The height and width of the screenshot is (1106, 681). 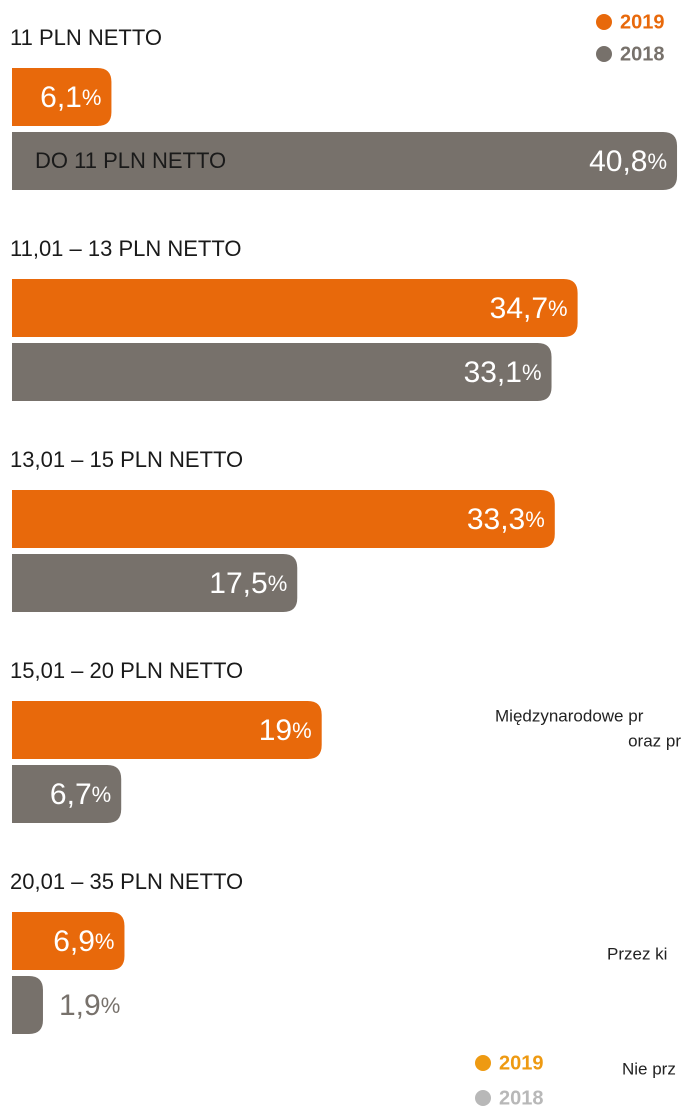 What do you see at coordinates (126, 459) in the screenshot?
I see `category-label: 13,01 – 15 PLN NETTO` at bounding box center [126, 459].